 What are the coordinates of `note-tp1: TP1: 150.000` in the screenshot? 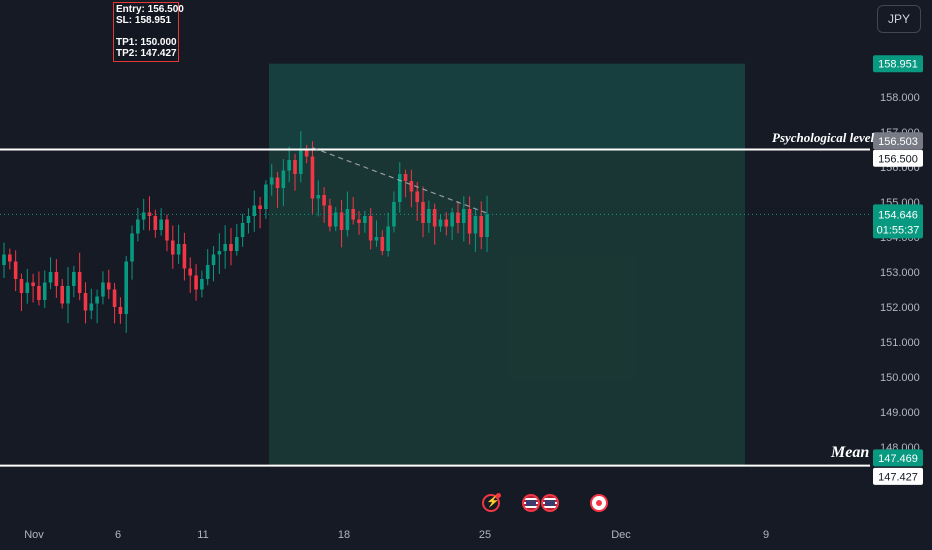 It's located at (146, 42).